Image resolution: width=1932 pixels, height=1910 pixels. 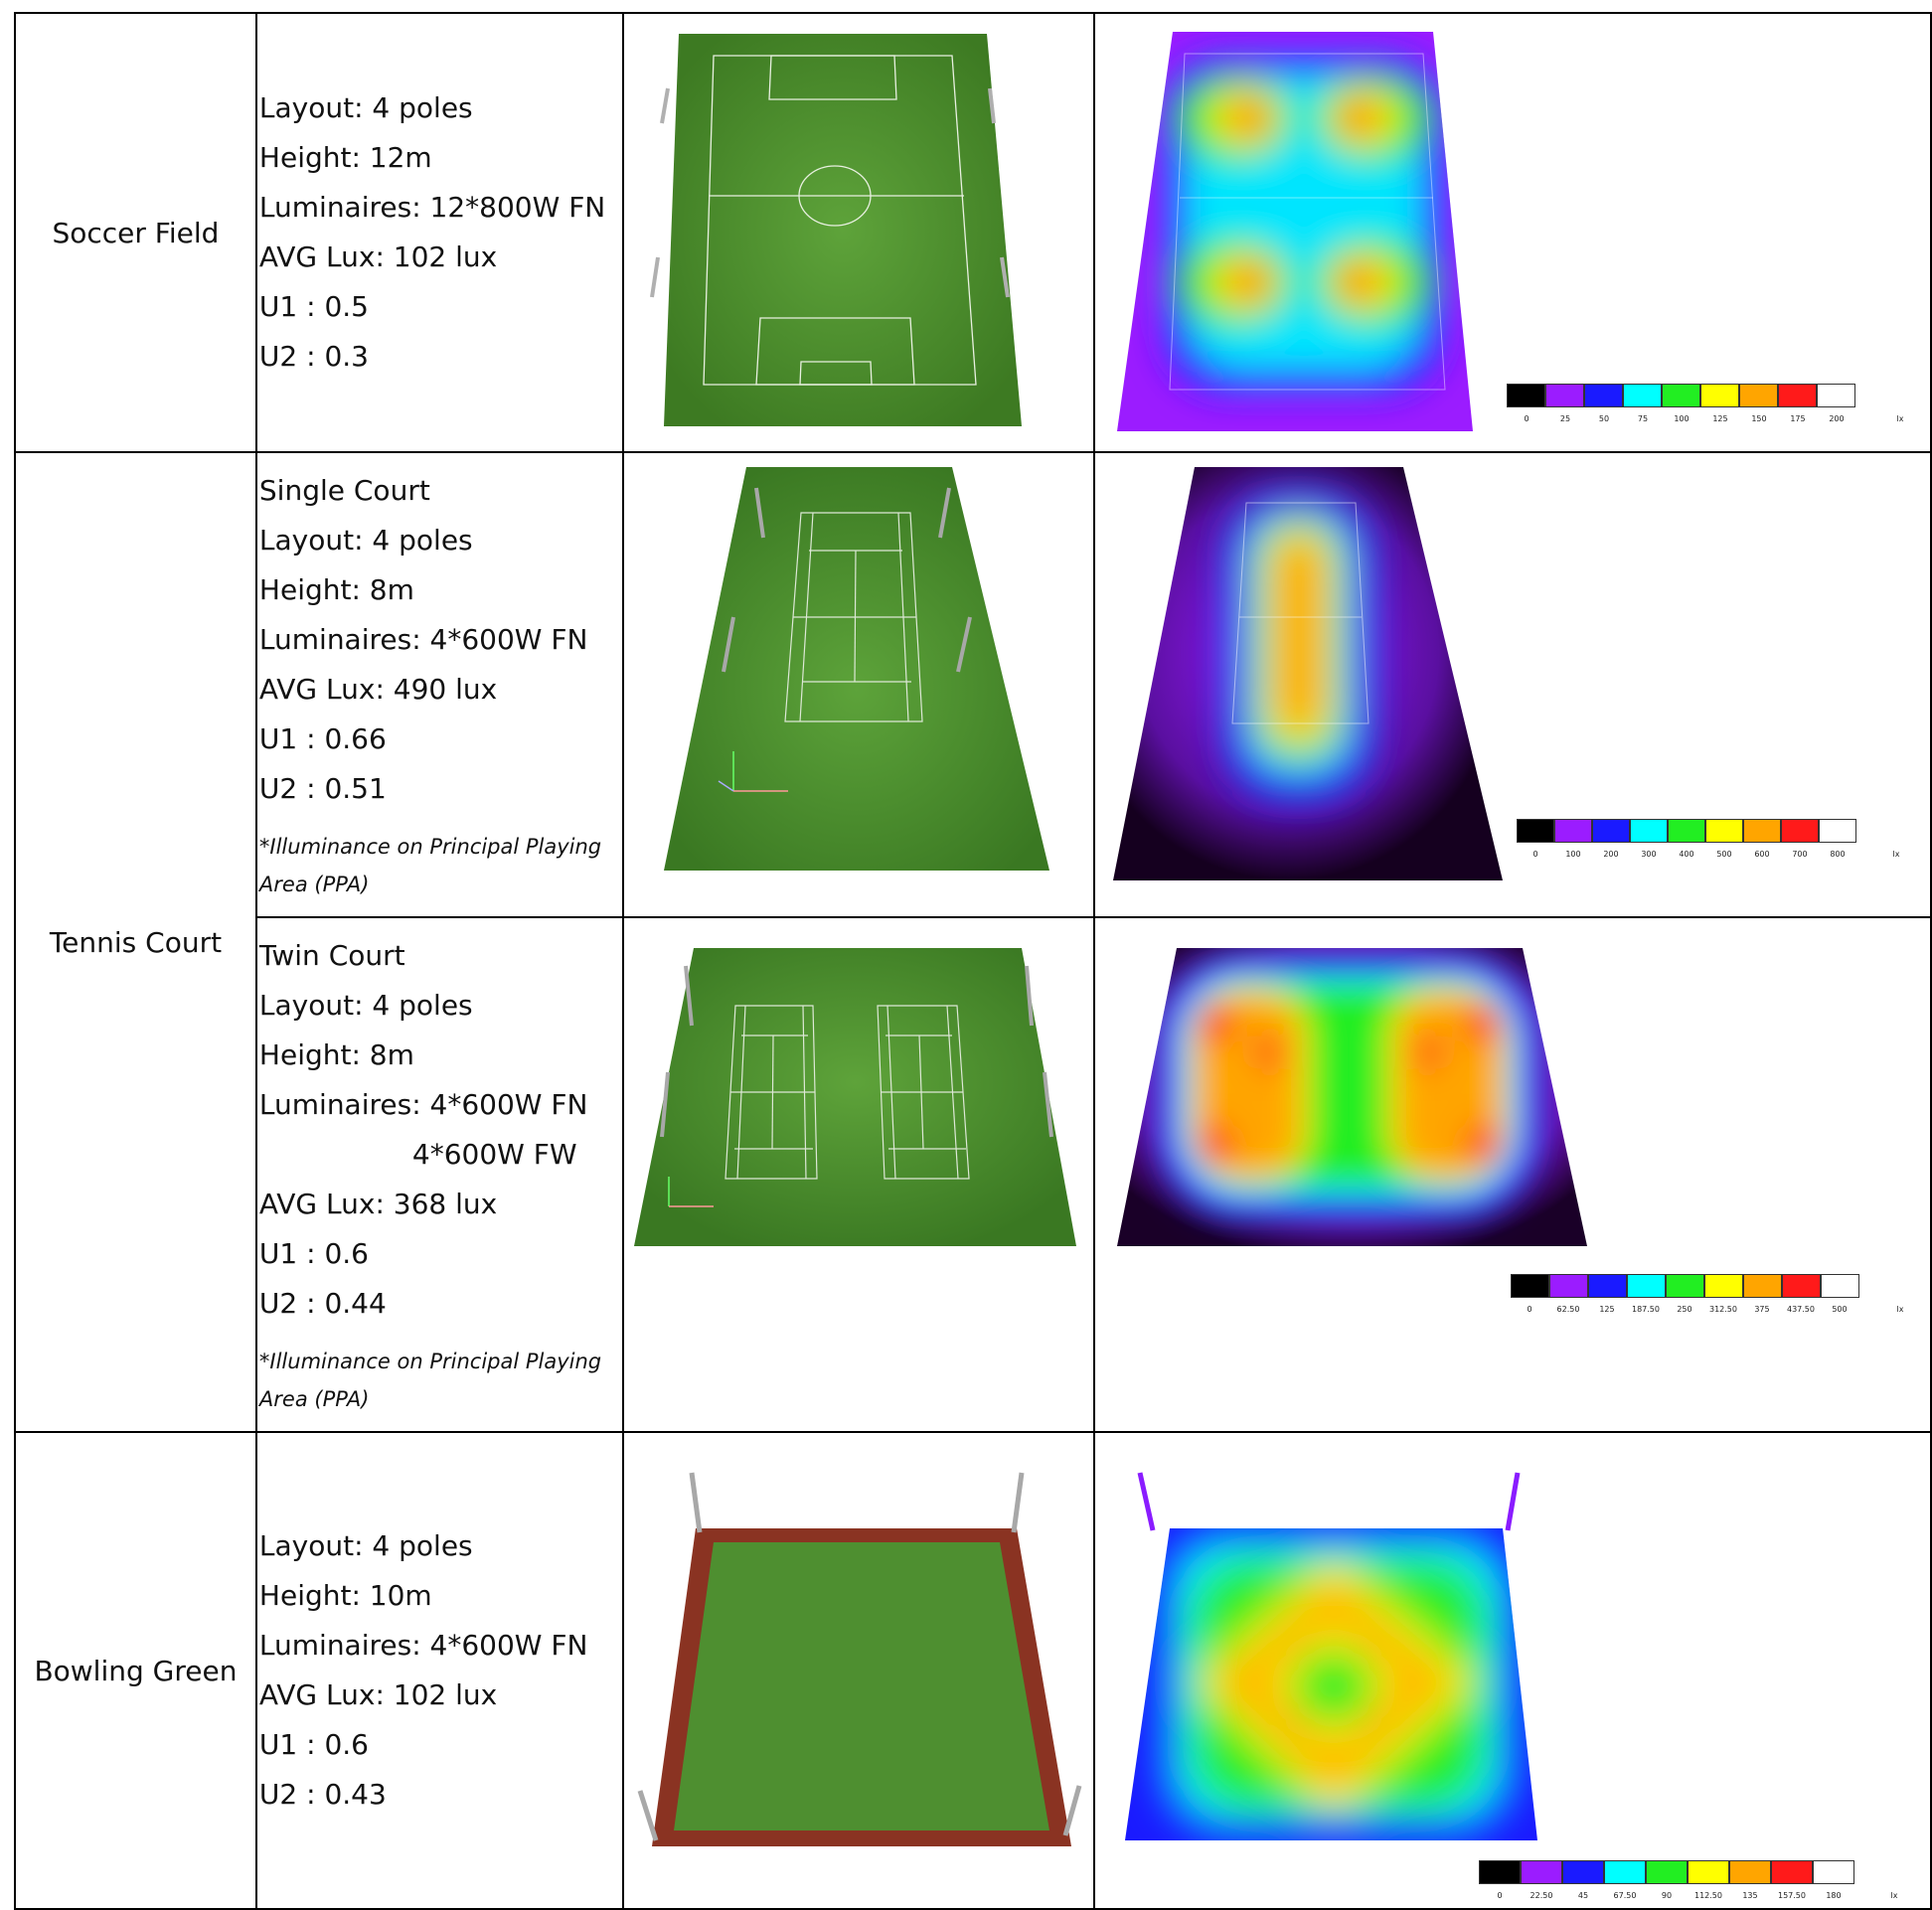 I want to click on spec-line: U2 : 0.43, so click(x=322, y=1794).